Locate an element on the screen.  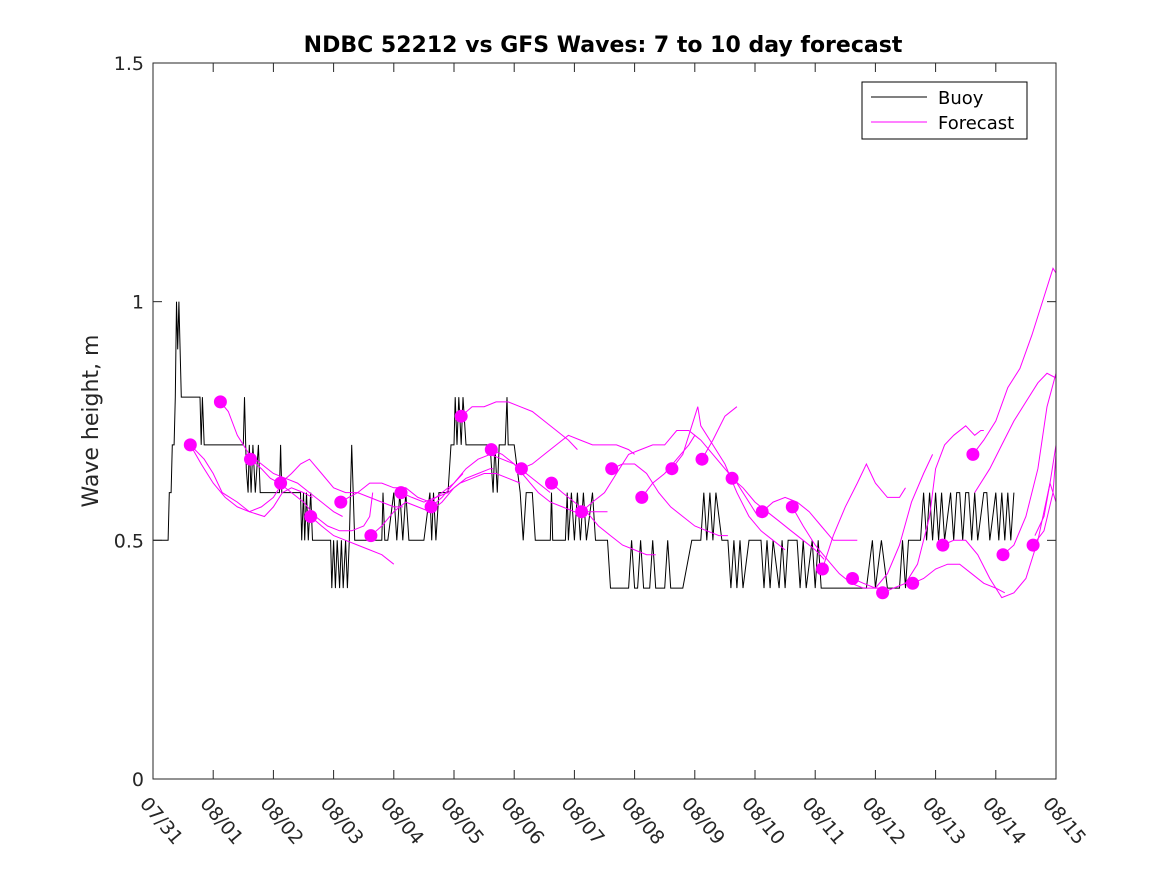
y-tick-label: 0 is located at coordinates (138, 780).